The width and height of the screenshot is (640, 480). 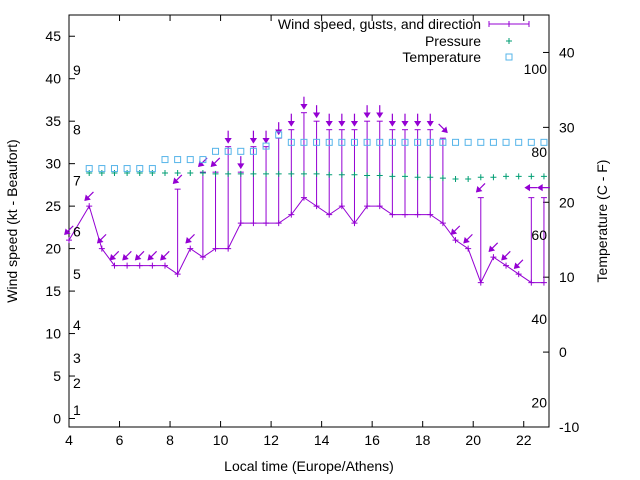 What do you see at coordinates (77, 274) in the screenshot?
I see `beaufort-label: 5` at bounding box center [77, 274].